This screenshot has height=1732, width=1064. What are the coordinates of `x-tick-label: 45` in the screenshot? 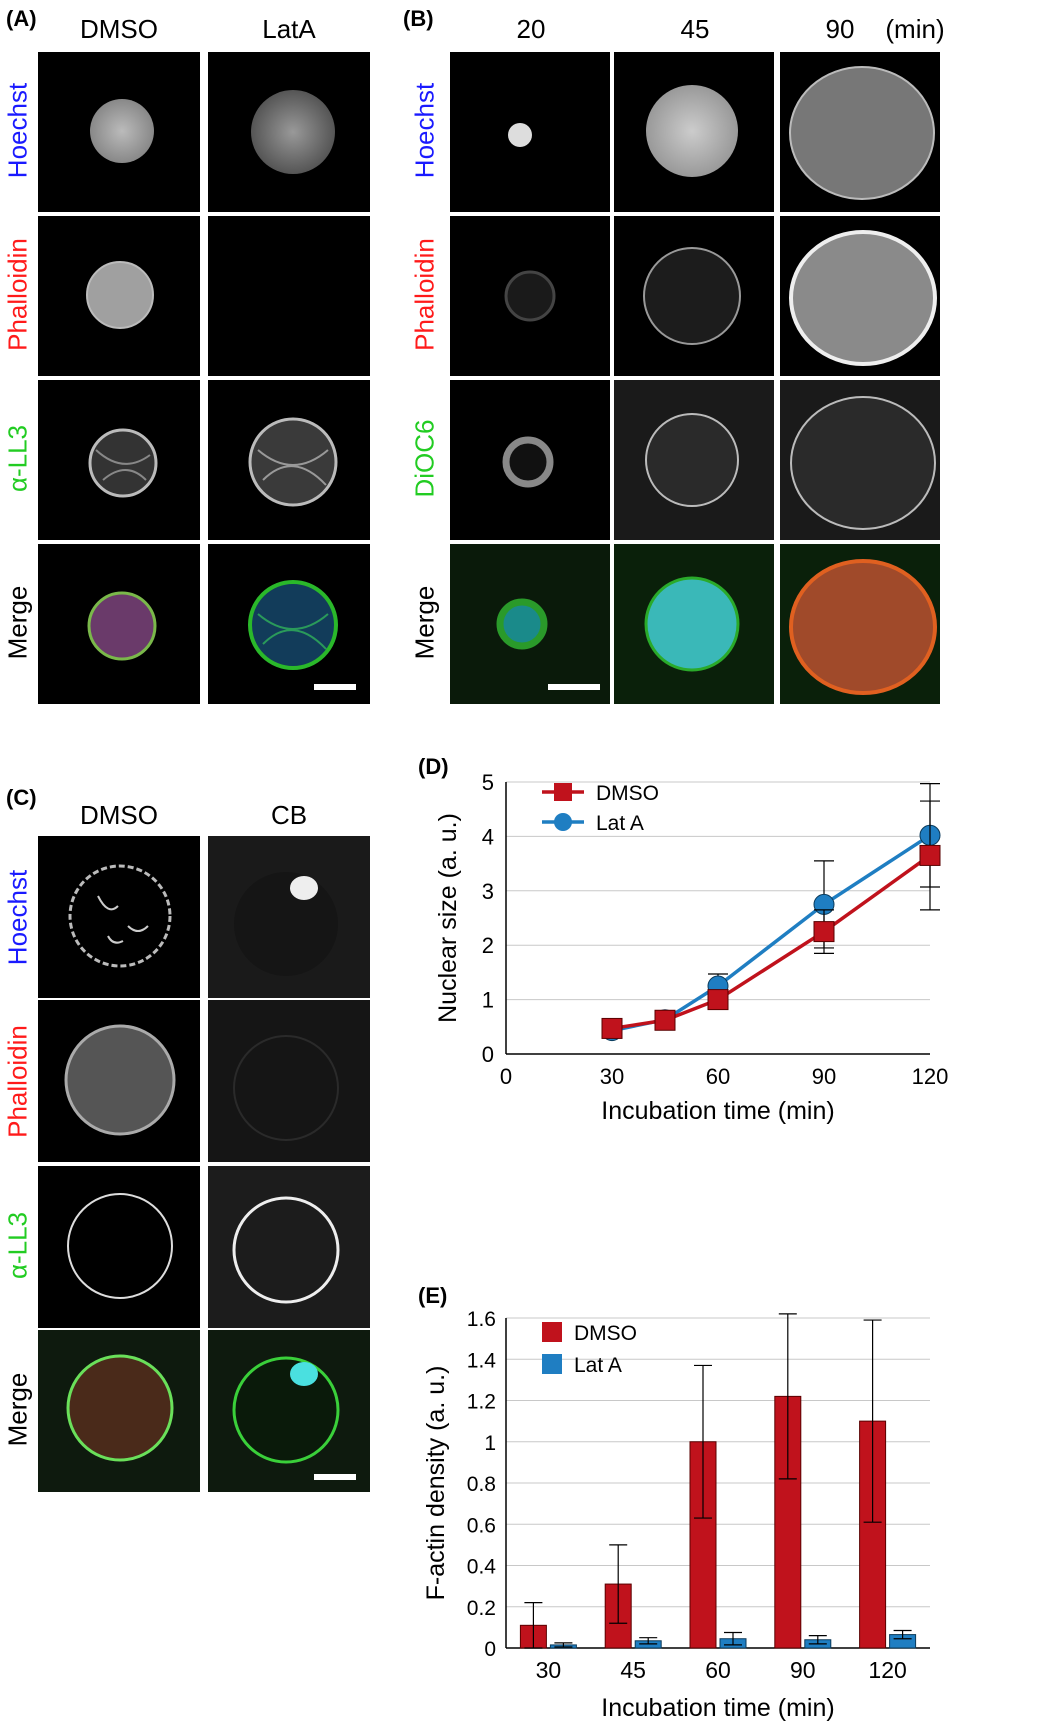 It's located at (633, 1670).